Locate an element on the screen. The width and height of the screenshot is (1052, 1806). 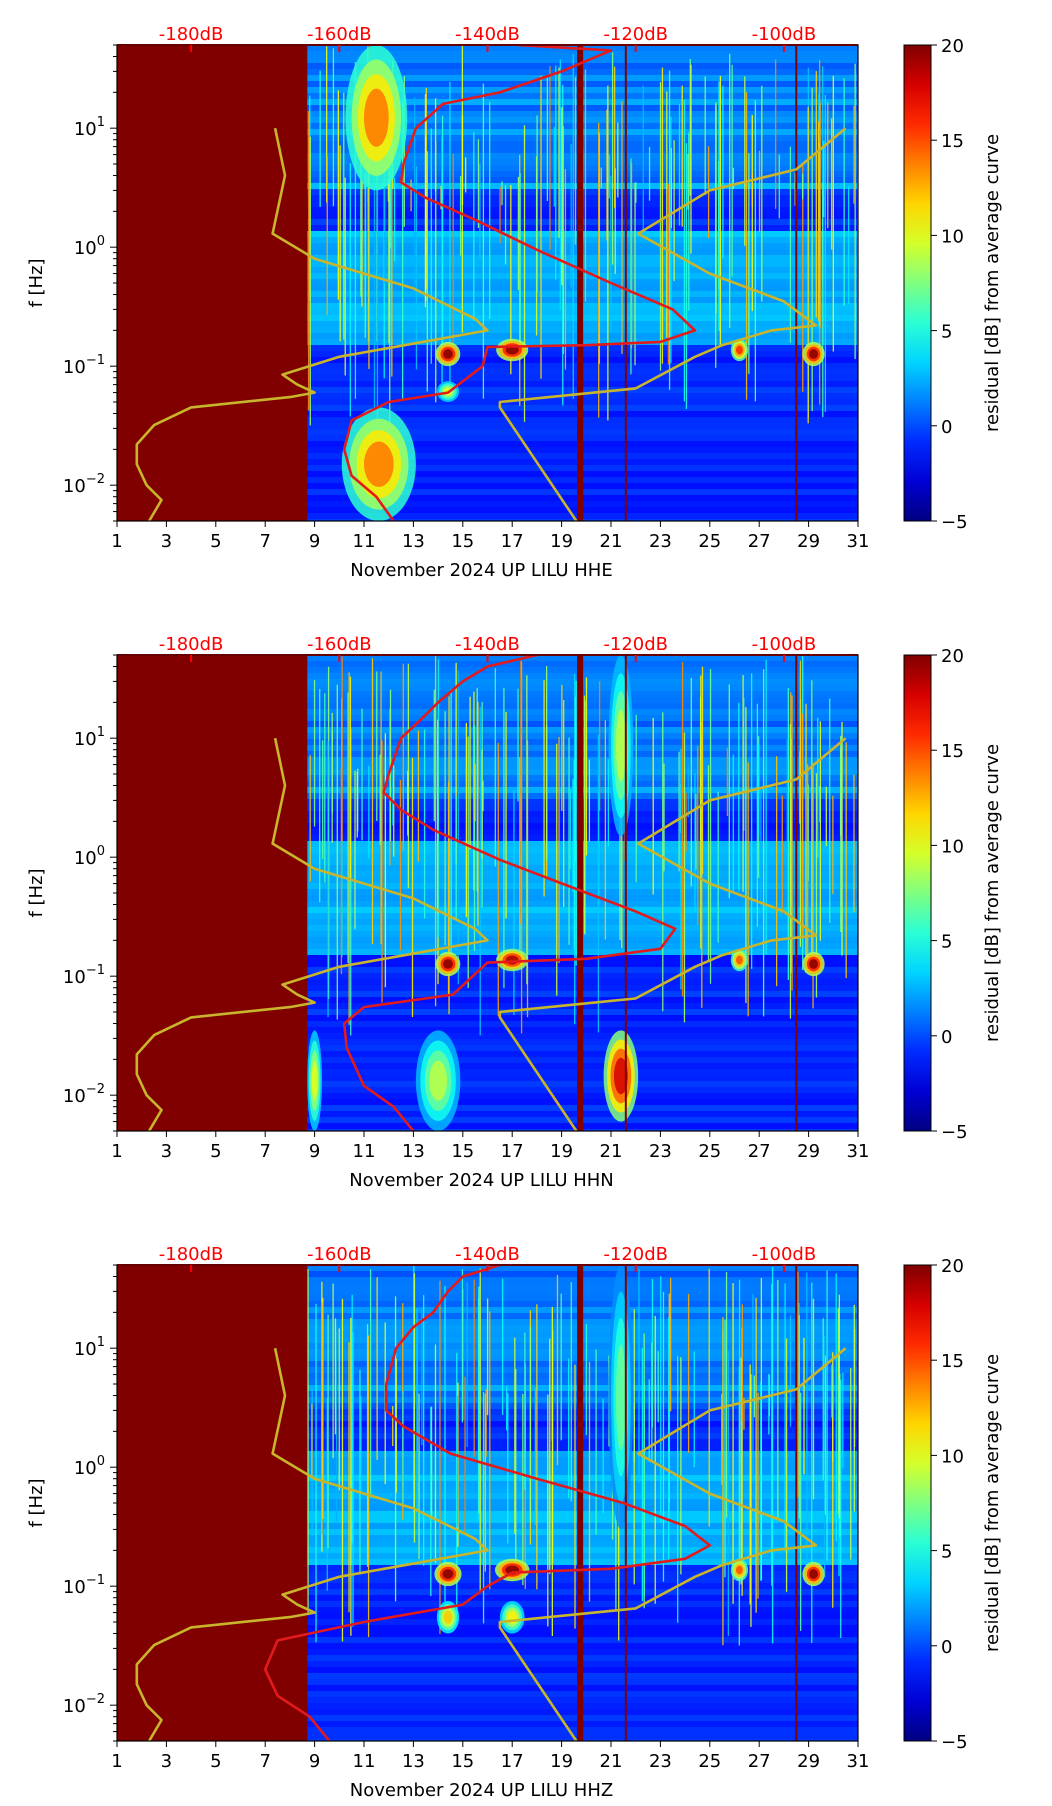
y-tick-label: 10⁻¹ is located at coordinates (84, 365).